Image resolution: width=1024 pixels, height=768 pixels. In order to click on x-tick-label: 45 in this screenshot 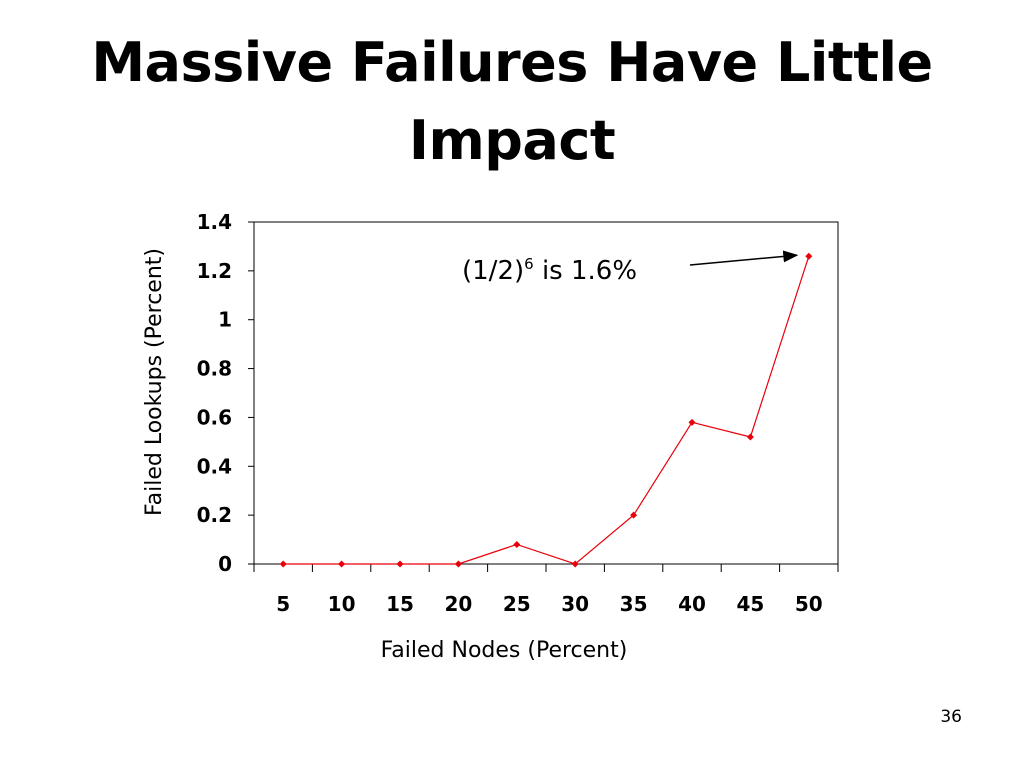, I will do `click(750, 604)`.